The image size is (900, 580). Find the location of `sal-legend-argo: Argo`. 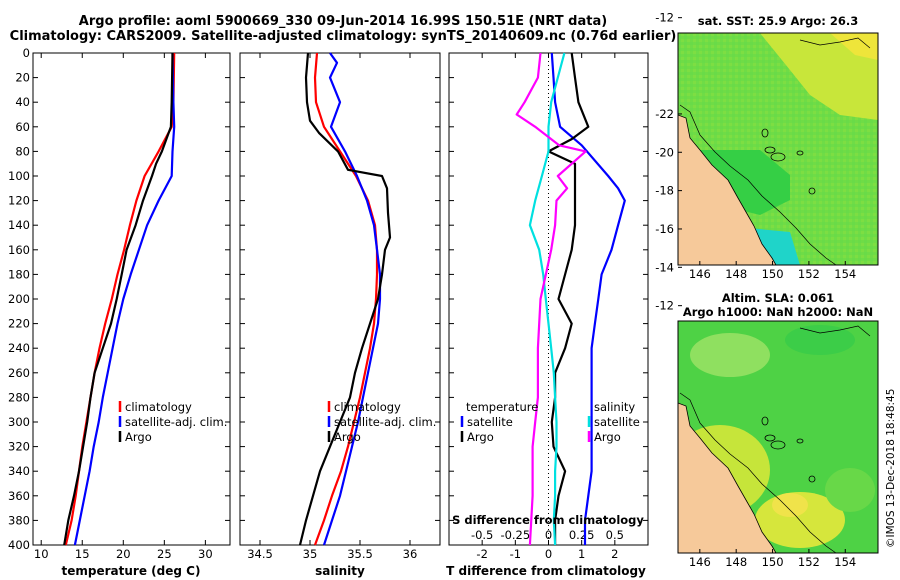

sal-legend-argo: Argo is located at coordinates (347, 437).